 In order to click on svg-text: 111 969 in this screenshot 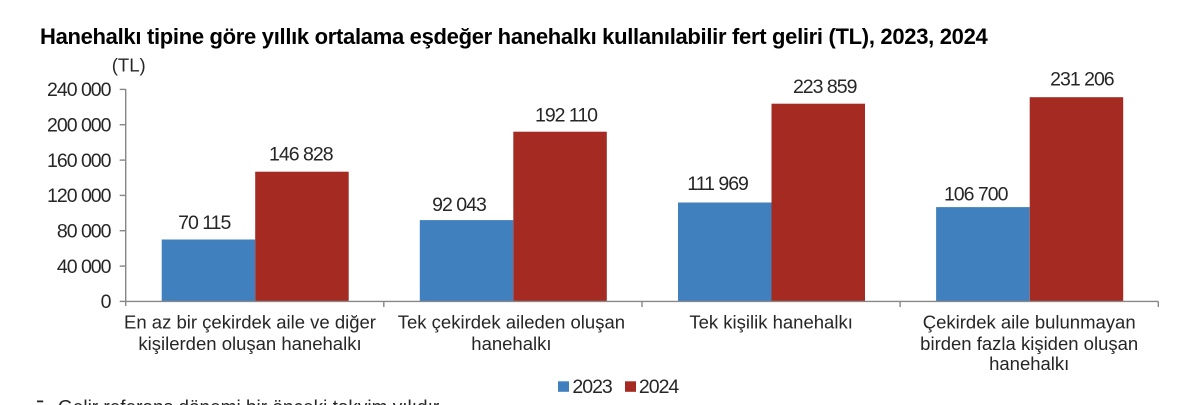, I will do `click(717, 184)`.